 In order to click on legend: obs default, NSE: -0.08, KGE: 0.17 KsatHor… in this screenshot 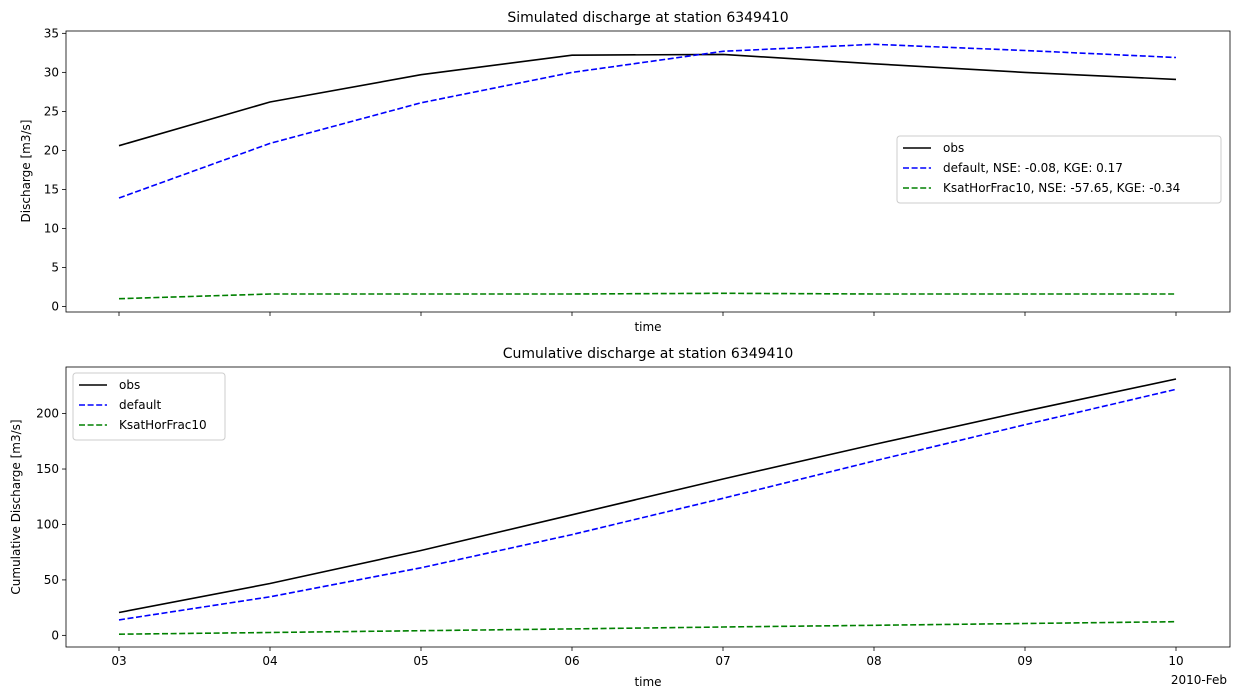, I will do `click(1059, 169)`.